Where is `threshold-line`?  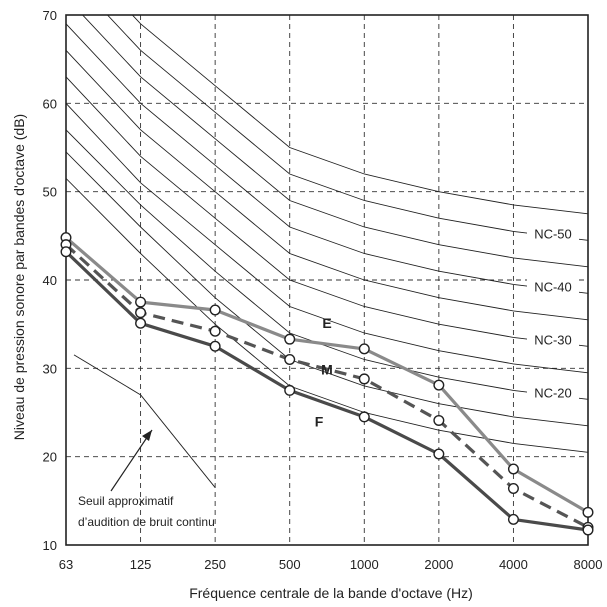 threshold-line is located at coordinates (178, 441).